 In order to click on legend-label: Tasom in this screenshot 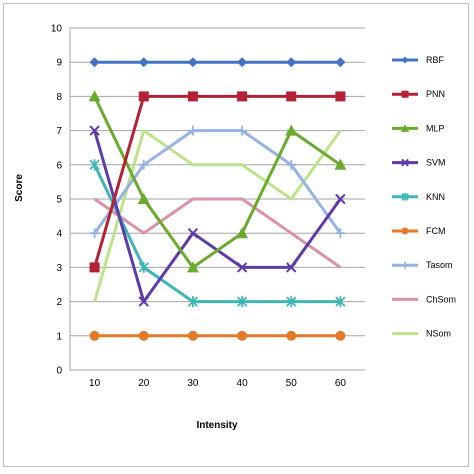, I will do `click(439, 265)`.